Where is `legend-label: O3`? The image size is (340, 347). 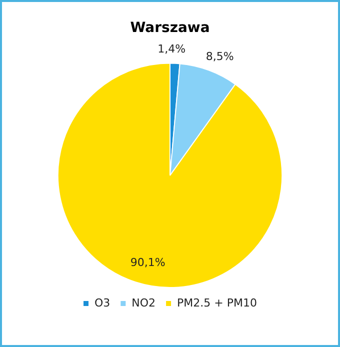
legend-label: O3 is located at coordinates (102, 303).